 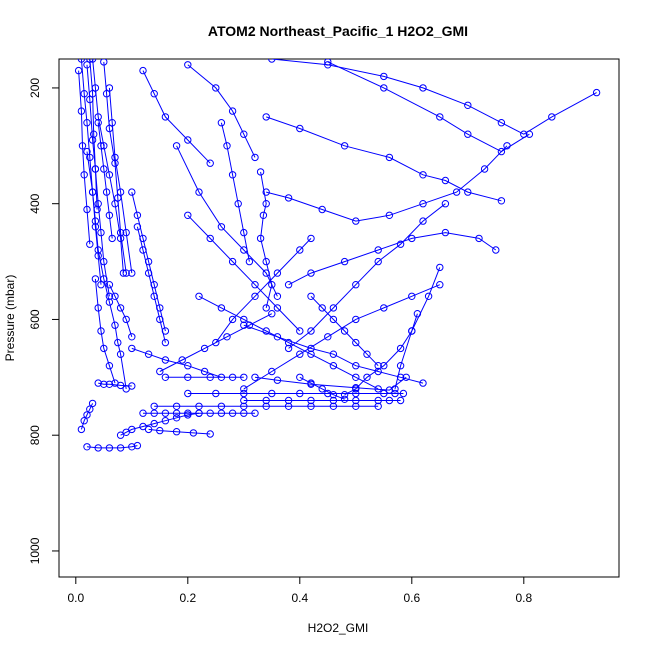 What do you see at coordinates (187, 598) in the screenshot?
I see `x-tick-label: 0.2` at bounding box center [187, 598].